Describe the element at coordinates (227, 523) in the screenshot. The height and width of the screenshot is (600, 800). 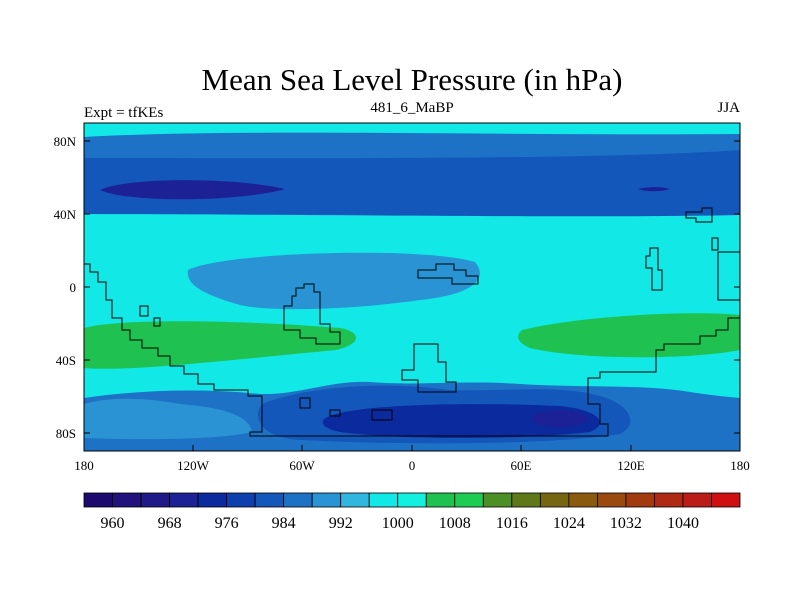
I see `colorbar-label: 976` at that location.